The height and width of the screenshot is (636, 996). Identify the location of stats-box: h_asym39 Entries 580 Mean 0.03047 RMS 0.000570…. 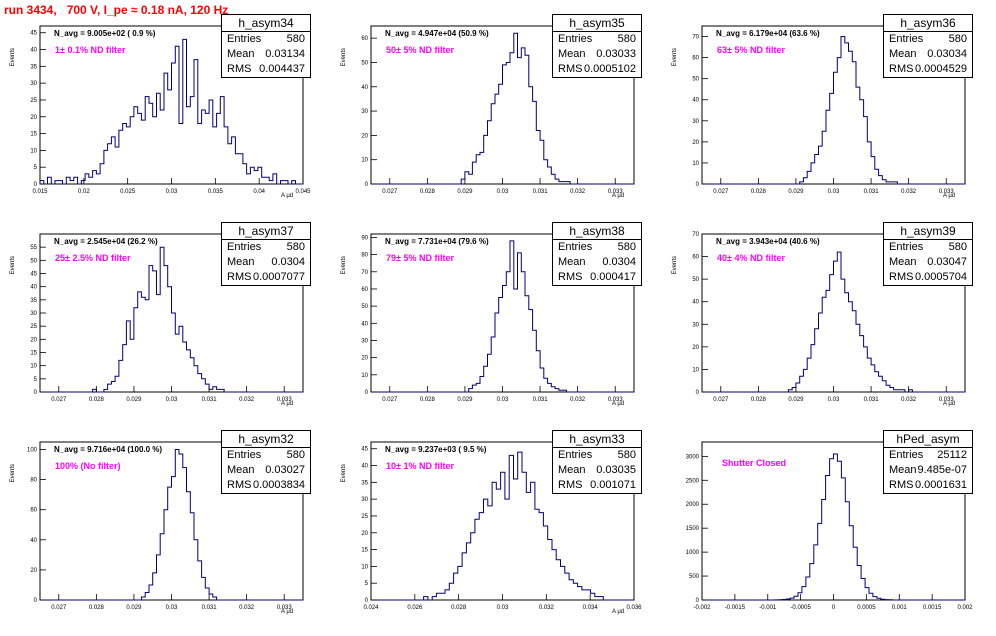
(928, 254).